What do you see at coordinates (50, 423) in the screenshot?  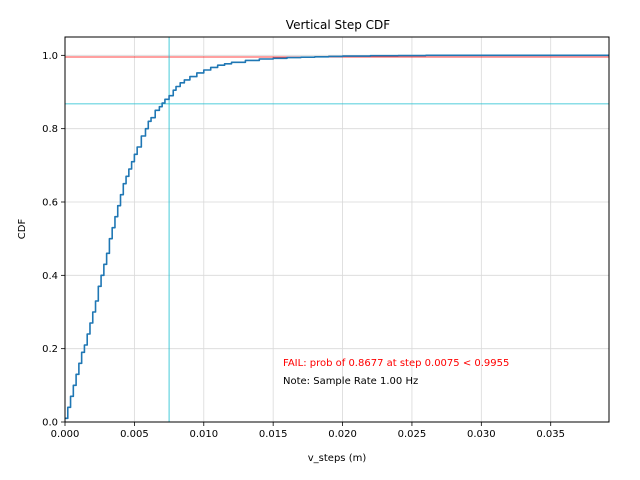 I see `y-tick-label: 0.0` at bounding box center [50, 423].